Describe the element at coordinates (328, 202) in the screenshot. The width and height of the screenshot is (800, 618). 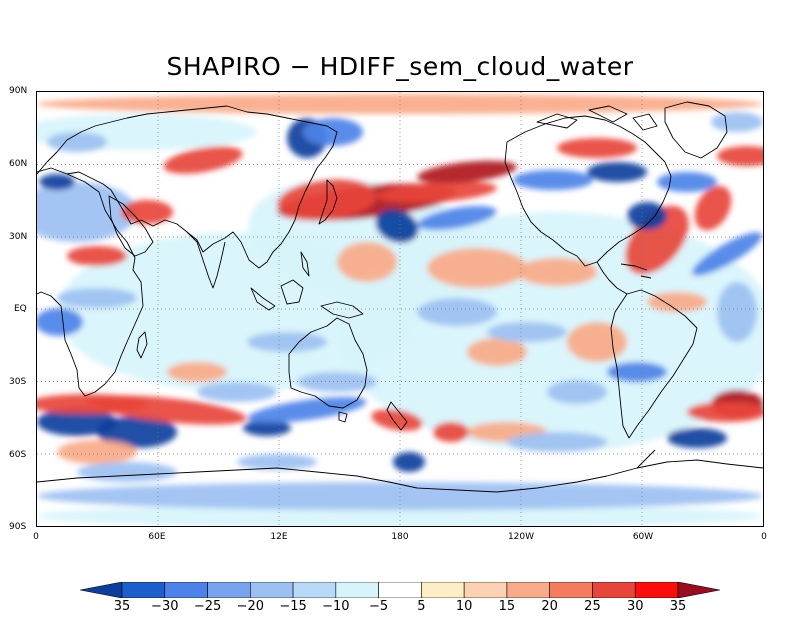
I see `coast-japan` at that location.